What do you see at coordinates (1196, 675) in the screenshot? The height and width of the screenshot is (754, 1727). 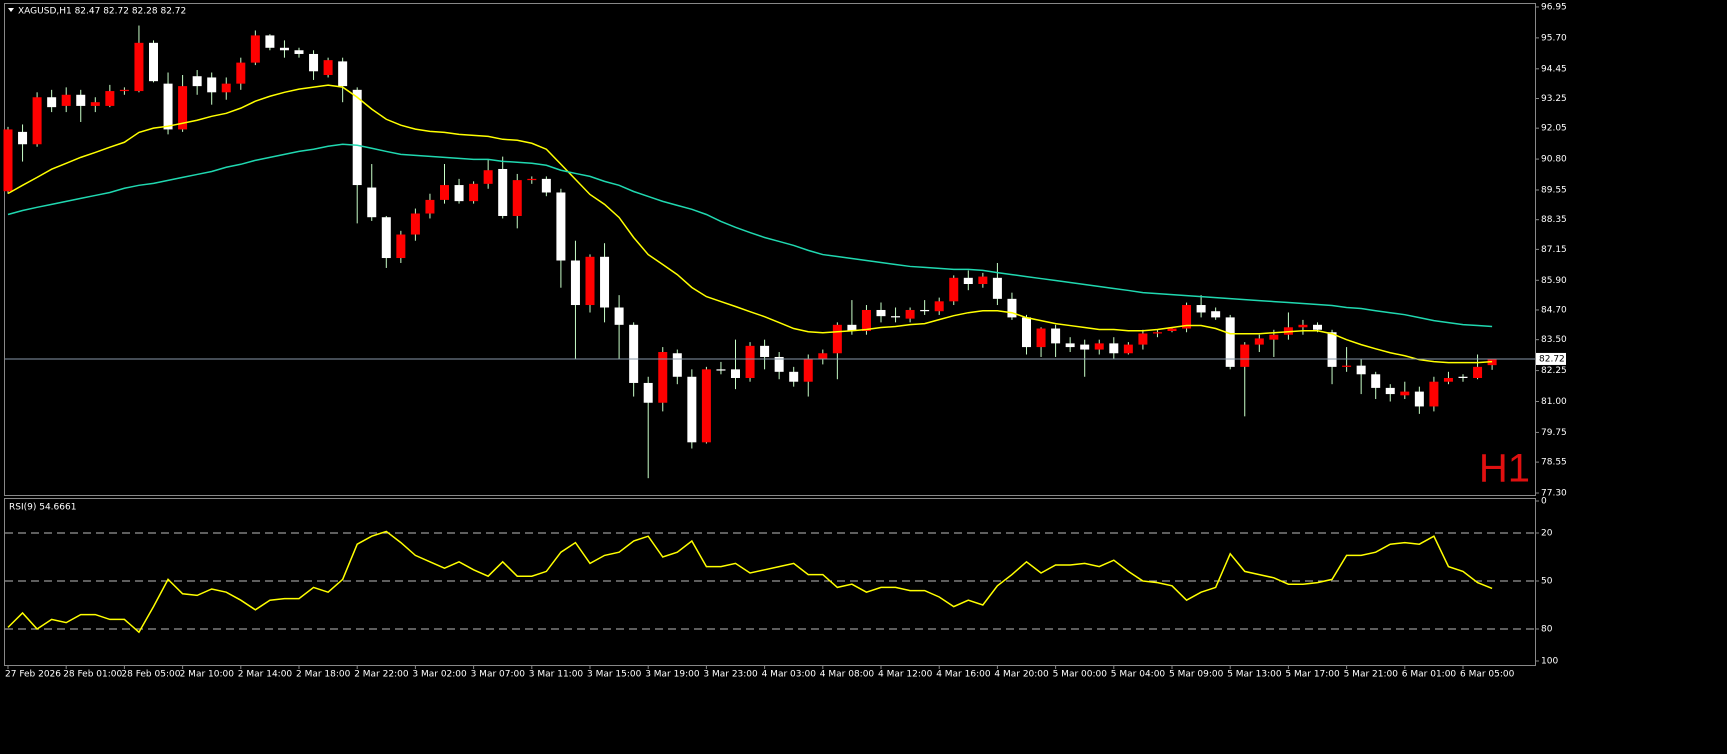 I see `x-tick-label: 5 Mar 09:00` at bounding box center [1196, 675].